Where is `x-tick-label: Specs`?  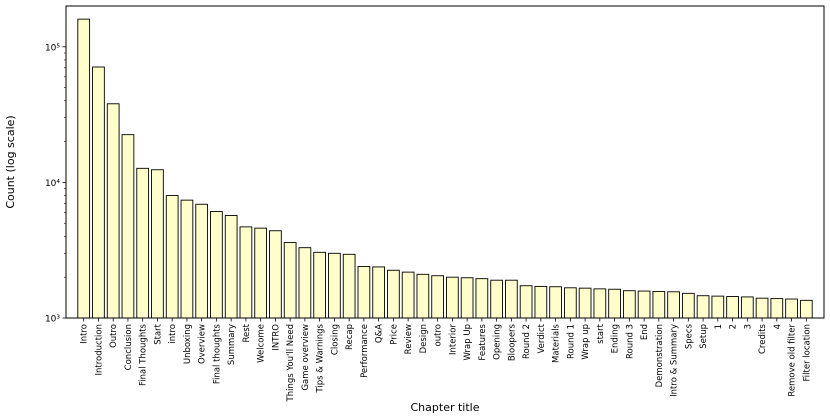 x-tick-label: Specs is located at coordinates (689, 336).